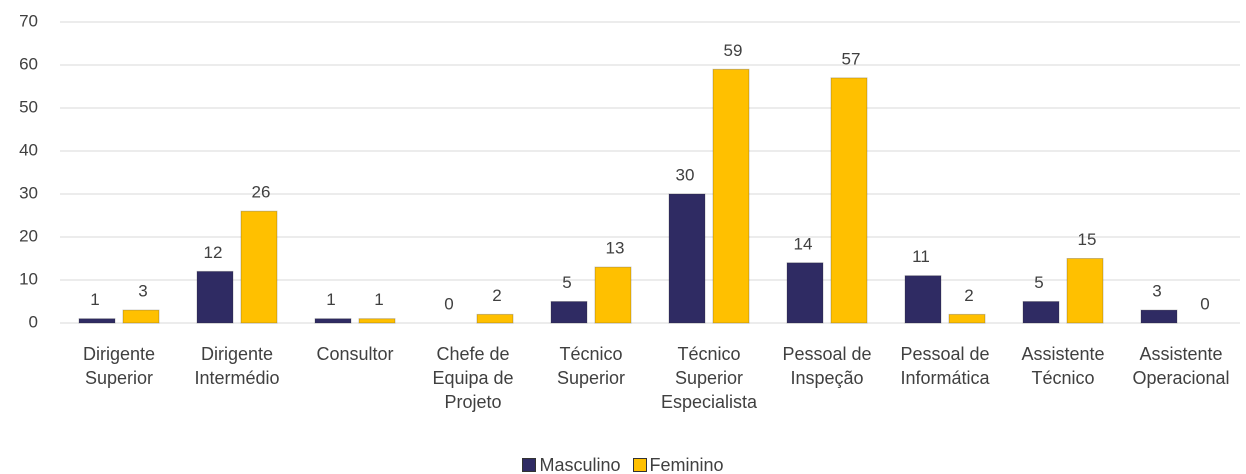  I want to click on value-label: 57, so click(851, 58).